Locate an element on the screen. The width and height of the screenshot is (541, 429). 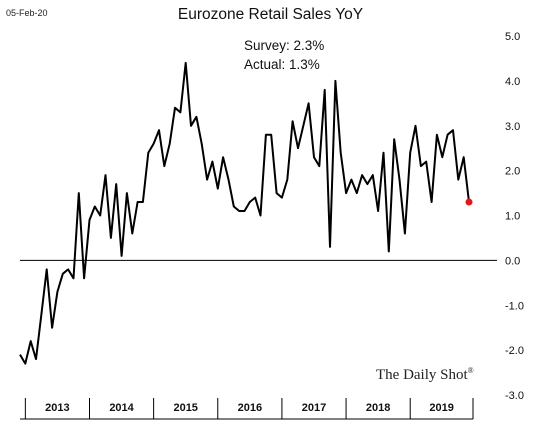
x-year-label: 2015 is located at coordinates (185, 408).